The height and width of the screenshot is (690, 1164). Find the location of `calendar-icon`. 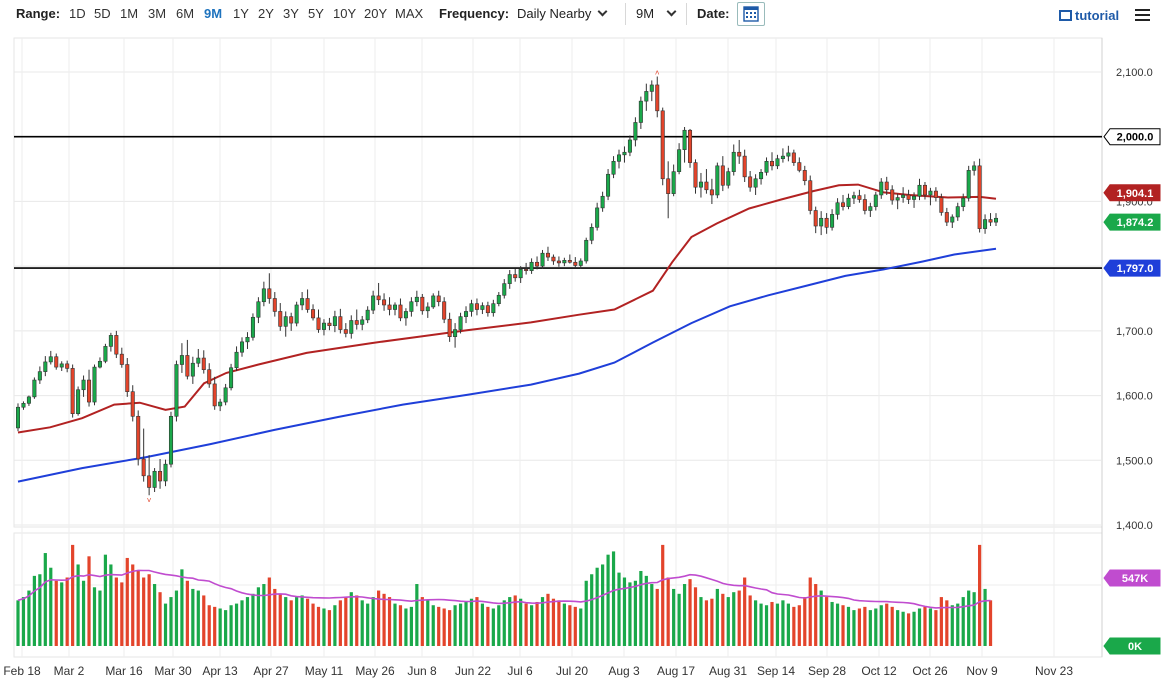

calendar-icon is located at coordinates (751, 14).